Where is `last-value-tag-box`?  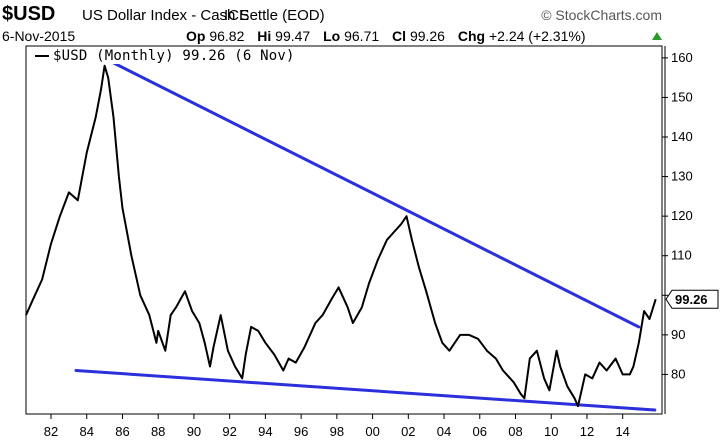
last-value-tag-box is located at coordinates (692, 299).